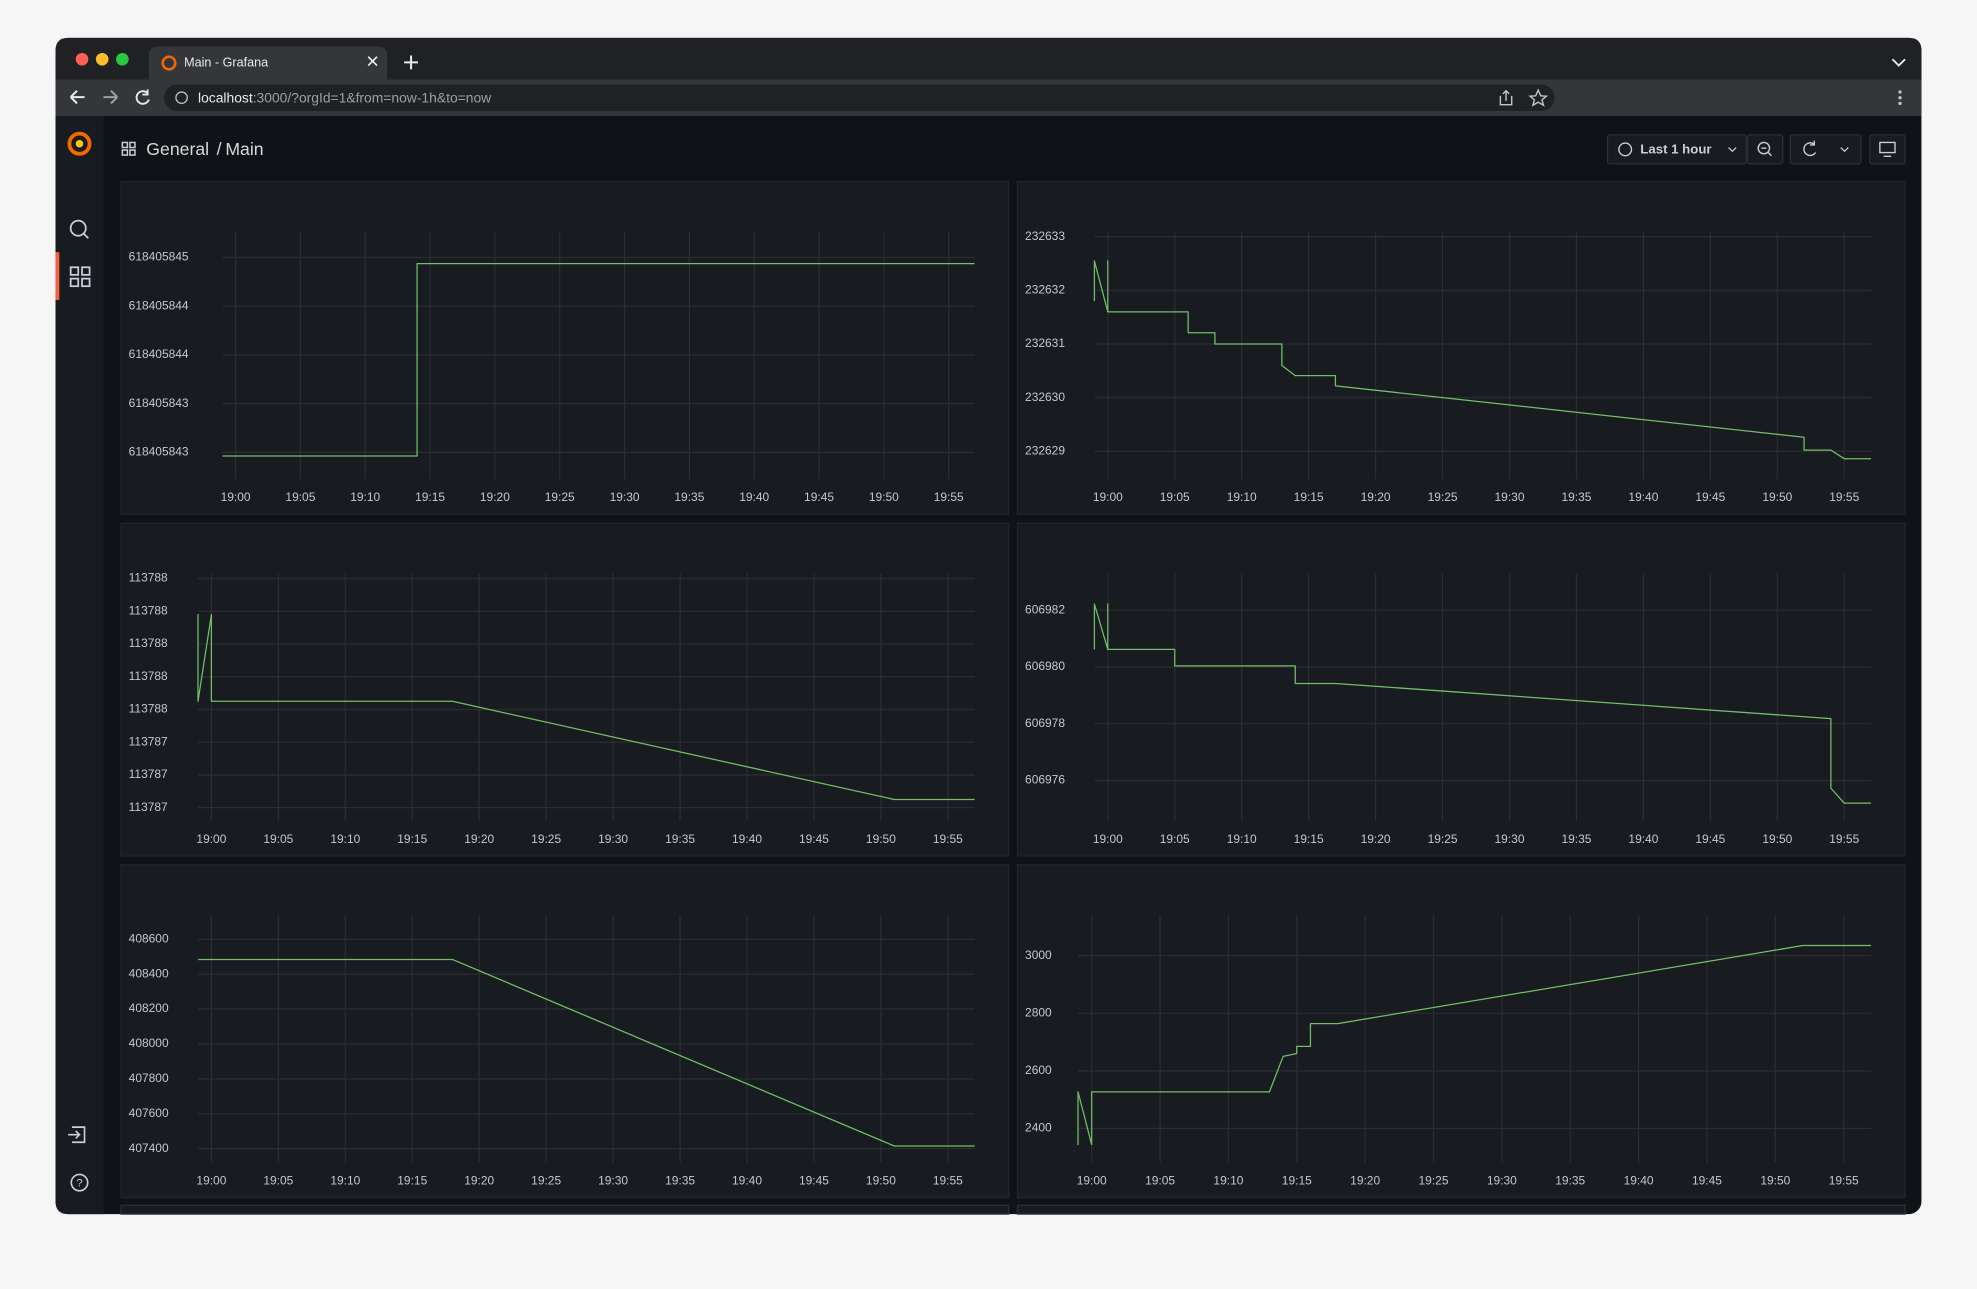  I want to click on address-bar, so click(859, 97).